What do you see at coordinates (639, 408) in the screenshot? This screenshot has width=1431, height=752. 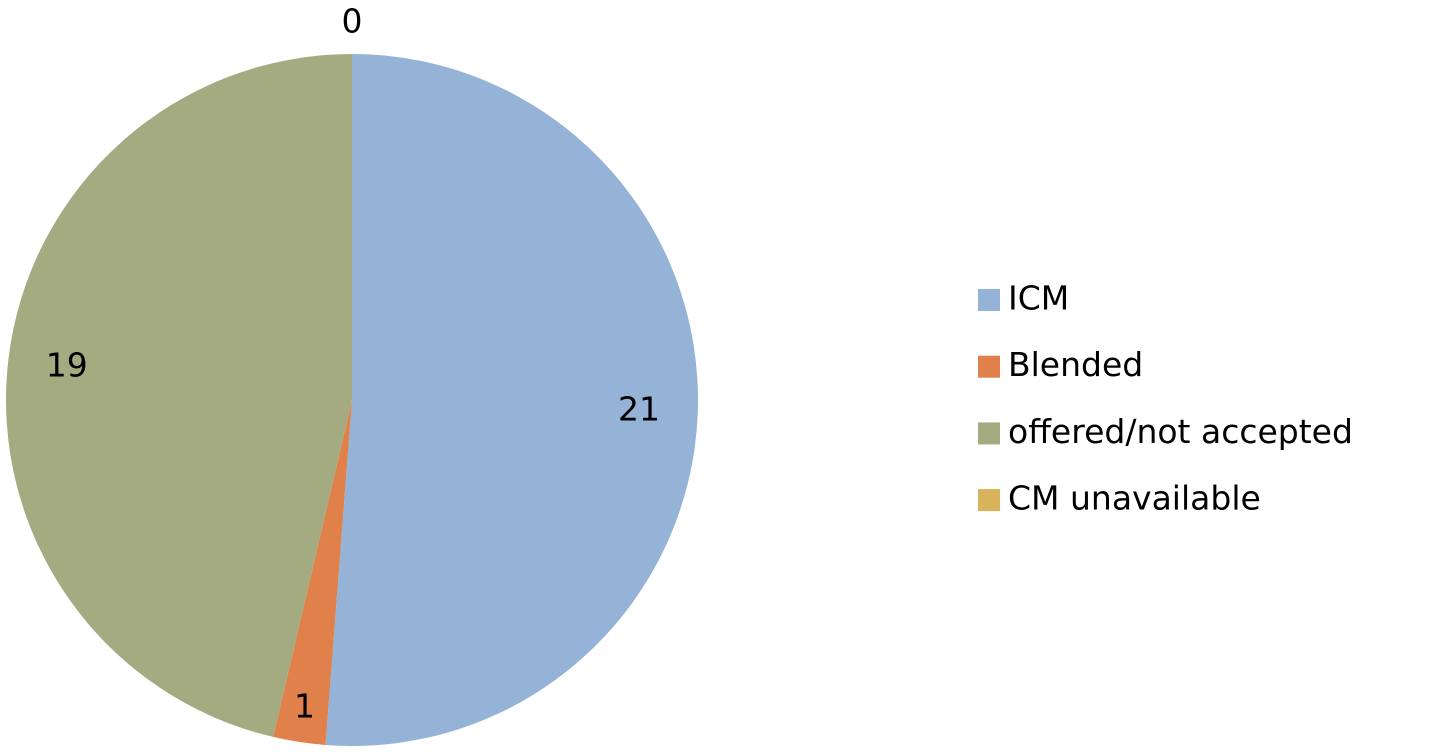 I see `data-label: 21` at bounding box center [639, 408].